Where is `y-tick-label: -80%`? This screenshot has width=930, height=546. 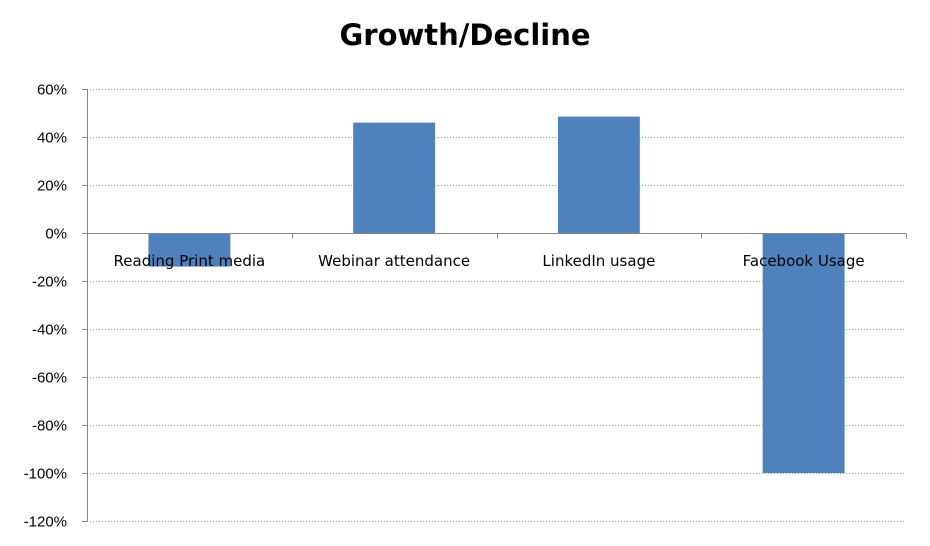 y-tick-label: -80% is located at coordinates (49, 426).